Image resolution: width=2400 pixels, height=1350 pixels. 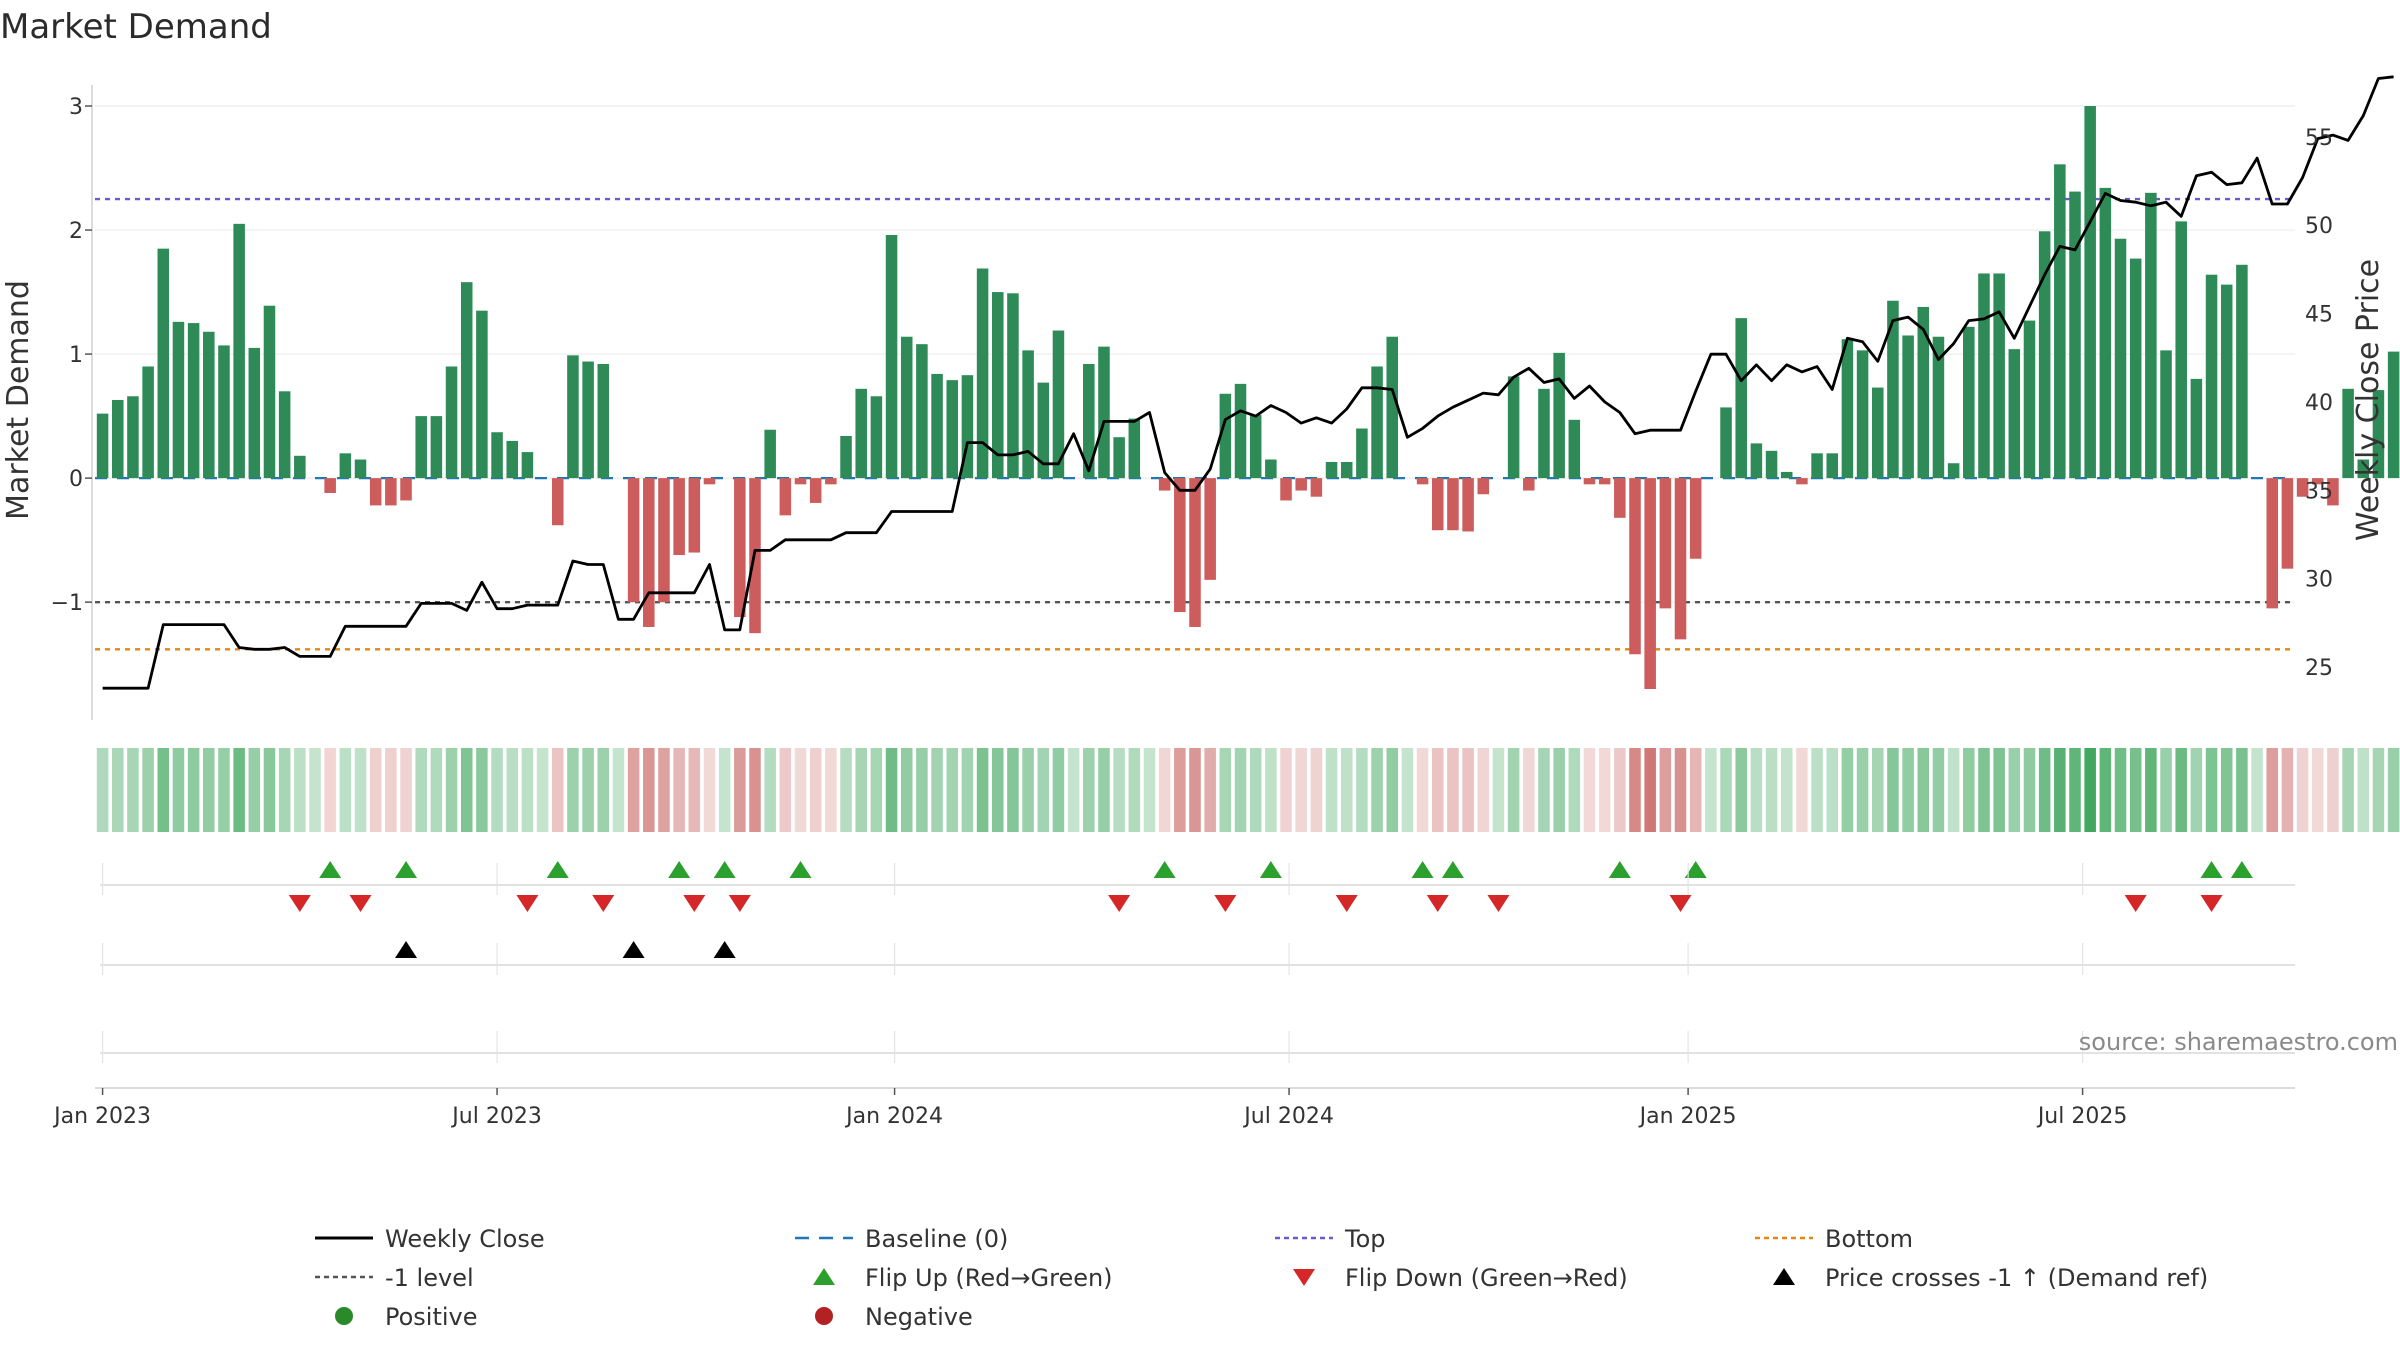 What do you see at coordinates (2319, 315) in the screenshot?
I see `y2-tick-label: 45` at bounding box center [2319, 315].